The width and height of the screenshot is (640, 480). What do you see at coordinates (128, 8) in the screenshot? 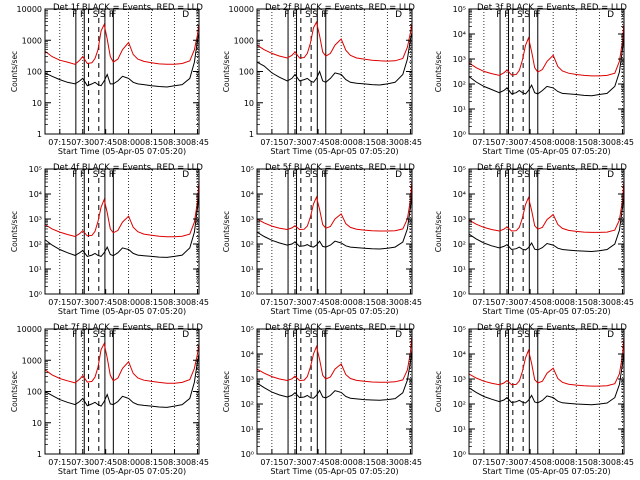
I see `panel-title: Det 1f BLACK = Events, RED = LLD` at bounding box center [128, 8].